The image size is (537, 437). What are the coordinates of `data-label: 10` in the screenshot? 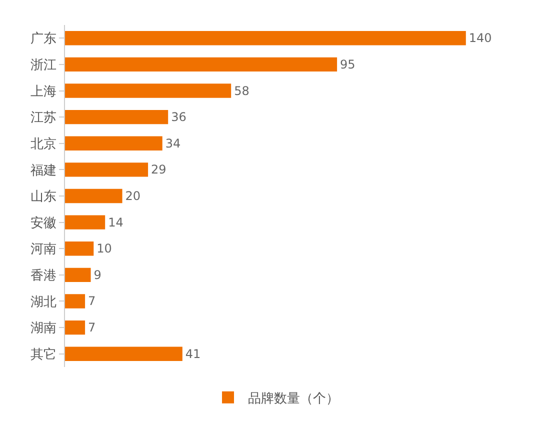 It's located at (104, 249).